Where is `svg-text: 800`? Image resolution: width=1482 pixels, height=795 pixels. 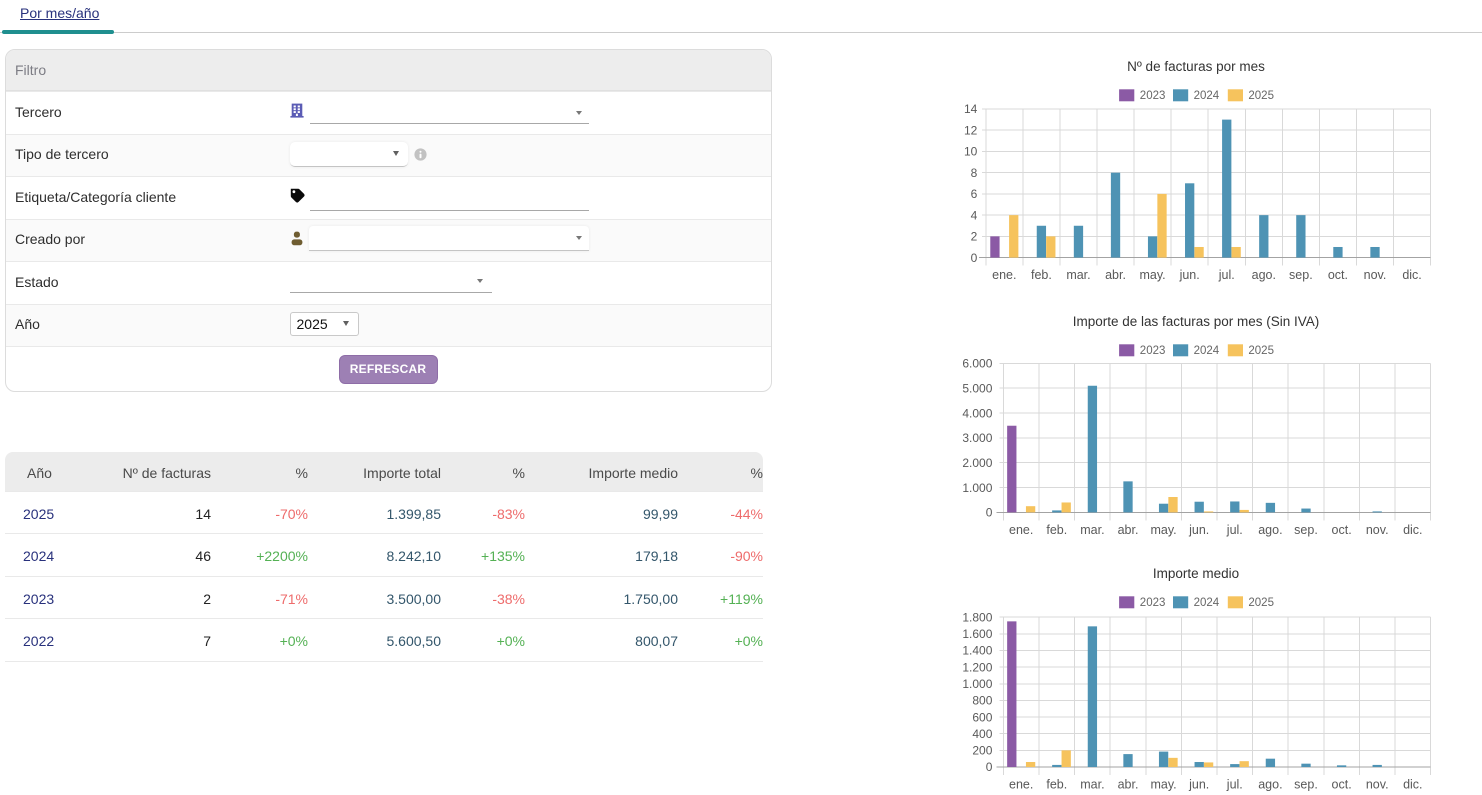
svg-text: 800 is located at coordinates (982, 701).